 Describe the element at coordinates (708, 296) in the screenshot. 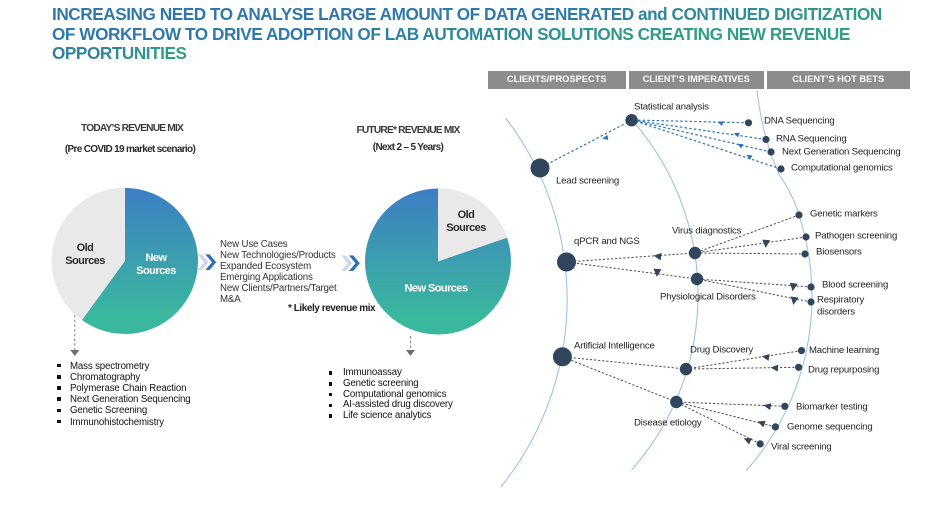

I see `svg-text: Physiological Disorders` at that location.